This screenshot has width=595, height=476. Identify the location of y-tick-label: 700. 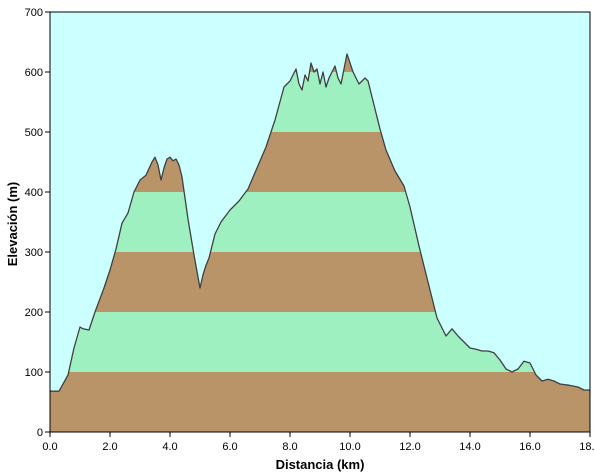
(34, 13).